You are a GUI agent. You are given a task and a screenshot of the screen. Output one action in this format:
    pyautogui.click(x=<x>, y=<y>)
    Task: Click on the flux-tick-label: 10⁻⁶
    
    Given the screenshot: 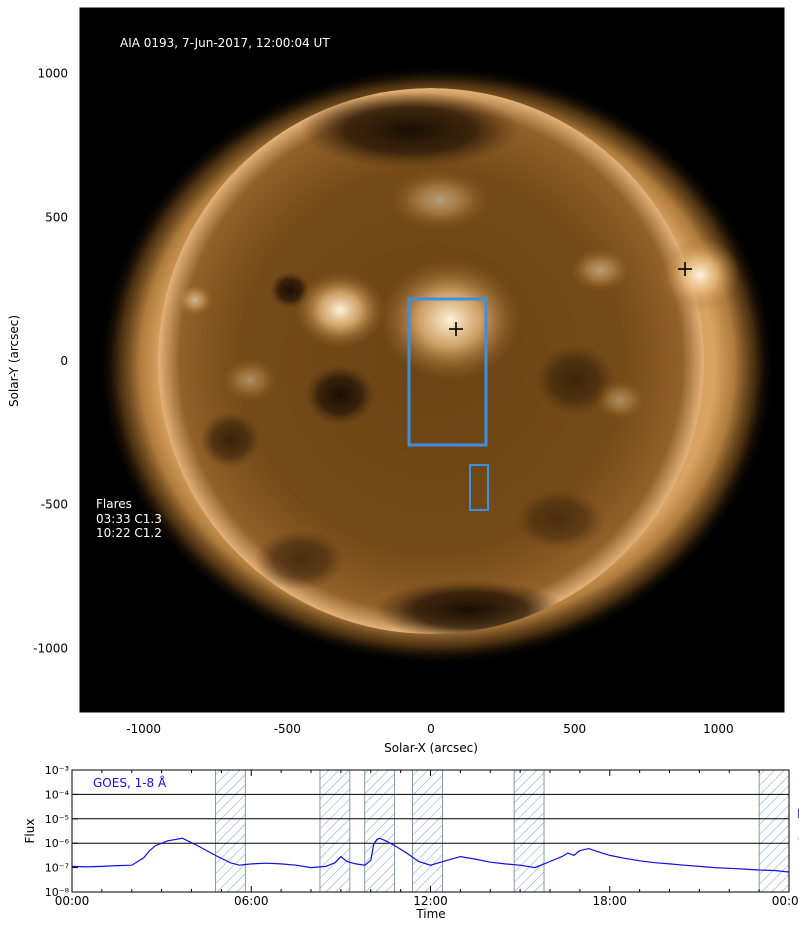 What is the action you would take?
    pyautogui.click(x=57, y=843)
    